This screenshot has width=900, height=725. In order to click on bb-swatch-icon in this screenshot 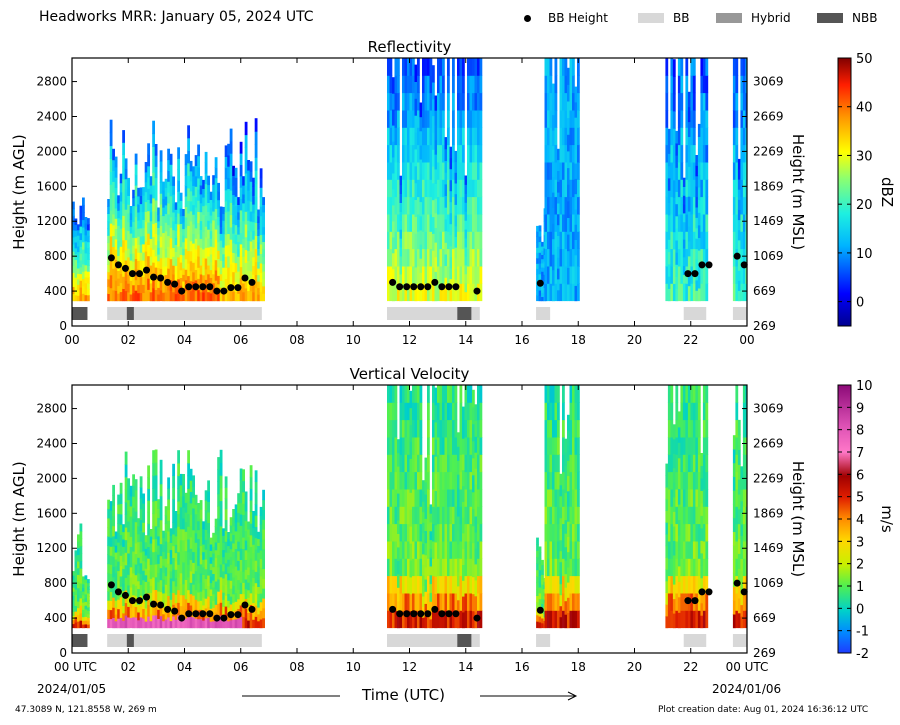, I will do `click(651, 18)`.